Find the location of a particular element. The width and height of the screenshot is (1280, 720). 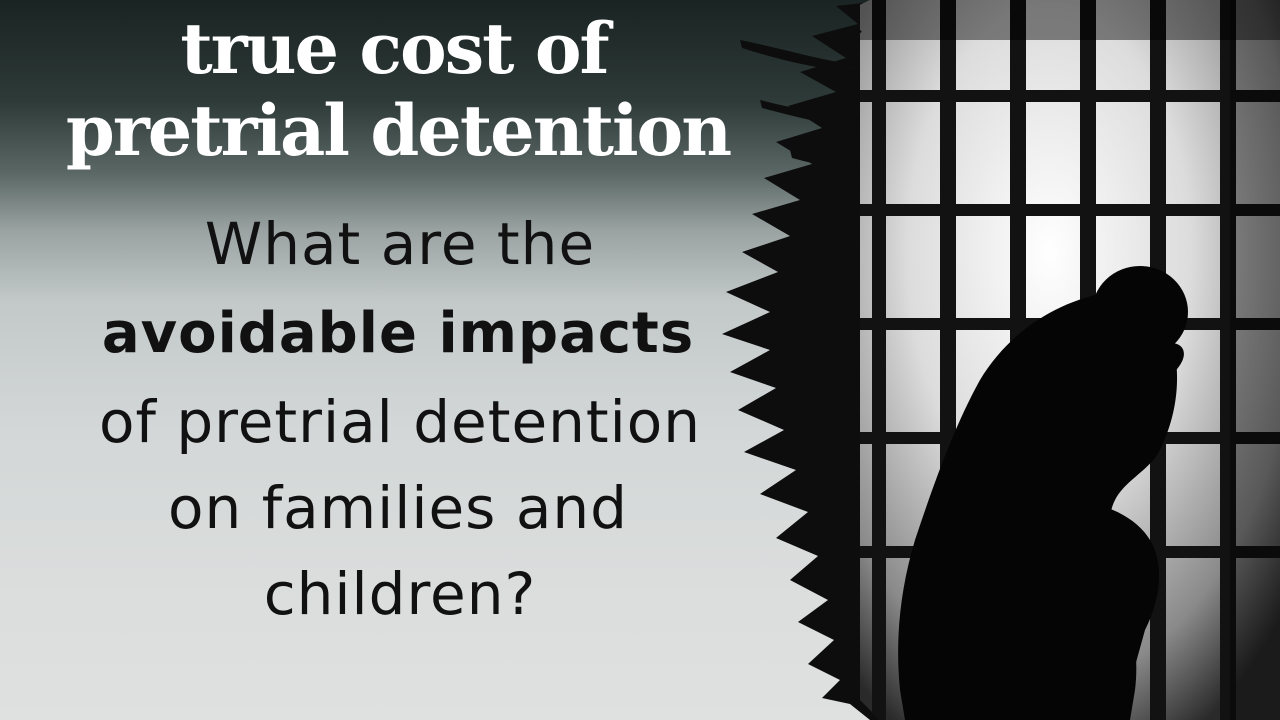

question-line-4: on families and is located at coordinates (398, 508).